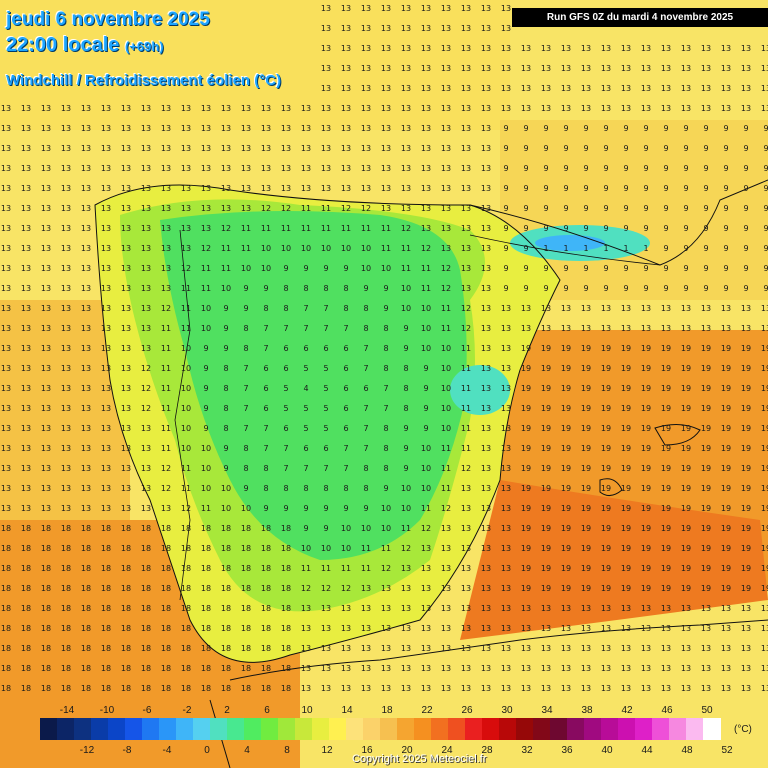 Image resolution: width=768 pixels, height=768 pixels. What do you see at coordinates (618, 222) in the screenshot?
I see `france-coastline` at bounding box center [618, 222].